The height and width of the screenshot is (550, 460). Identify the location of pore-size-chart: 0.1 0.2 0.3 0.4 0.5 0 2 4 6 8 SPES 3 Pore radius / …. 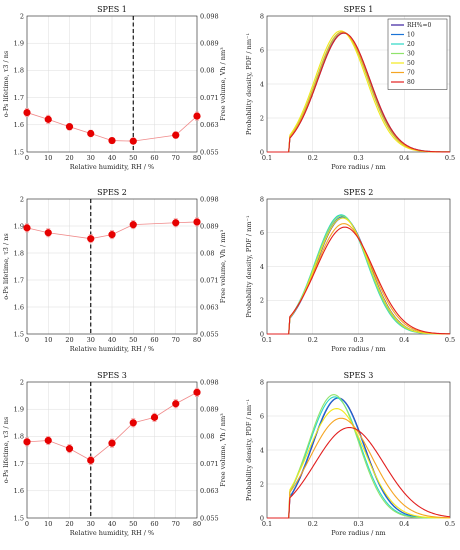
(350, 454).